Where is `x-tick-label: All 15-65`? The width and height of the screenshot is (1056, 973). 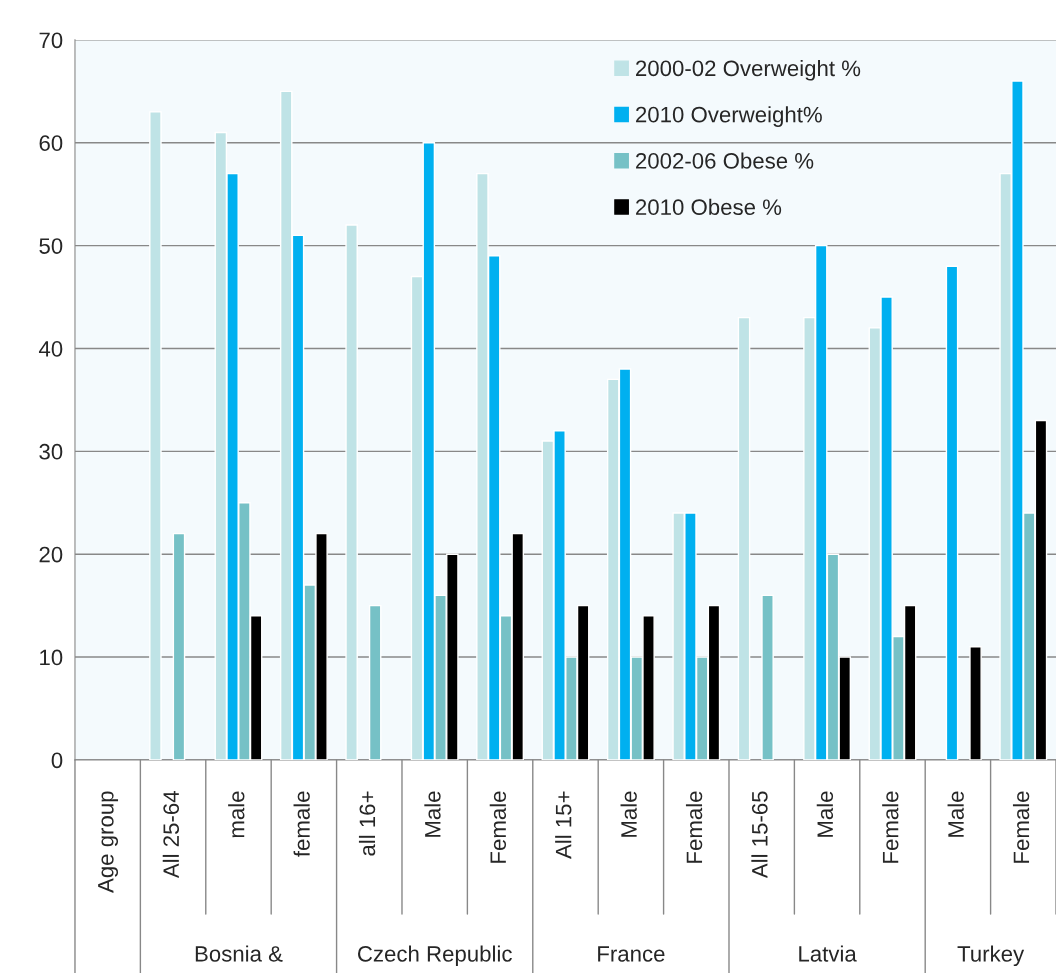 x-tick-label: All 15-65 is located at coordinates (759, 835).